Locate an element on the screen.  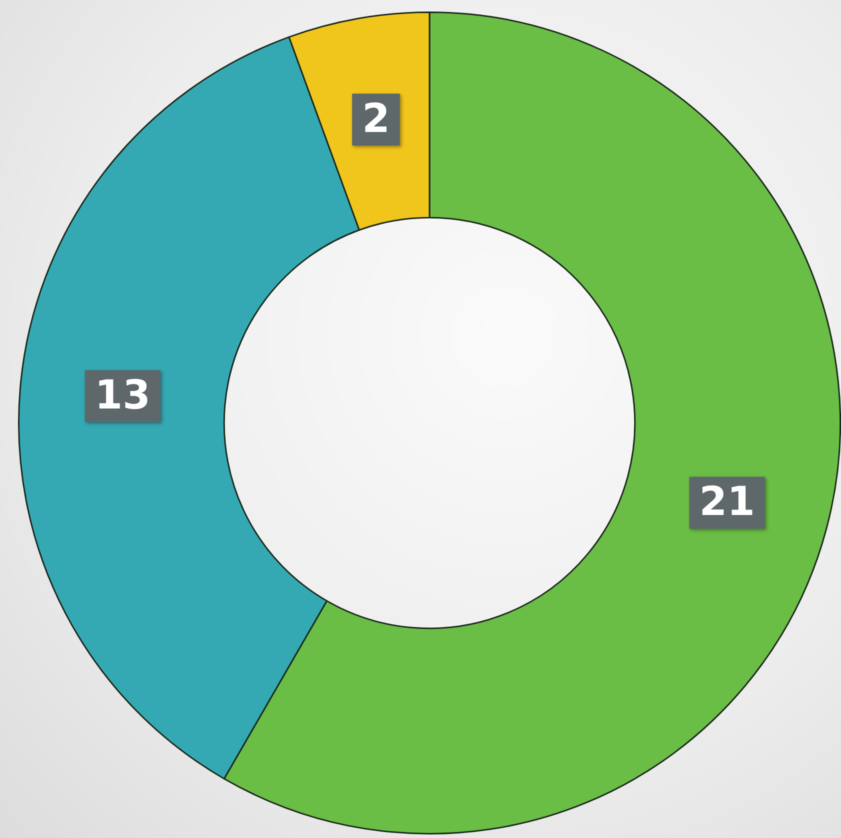
data-label: 13 is located at coordinates (122, 395).